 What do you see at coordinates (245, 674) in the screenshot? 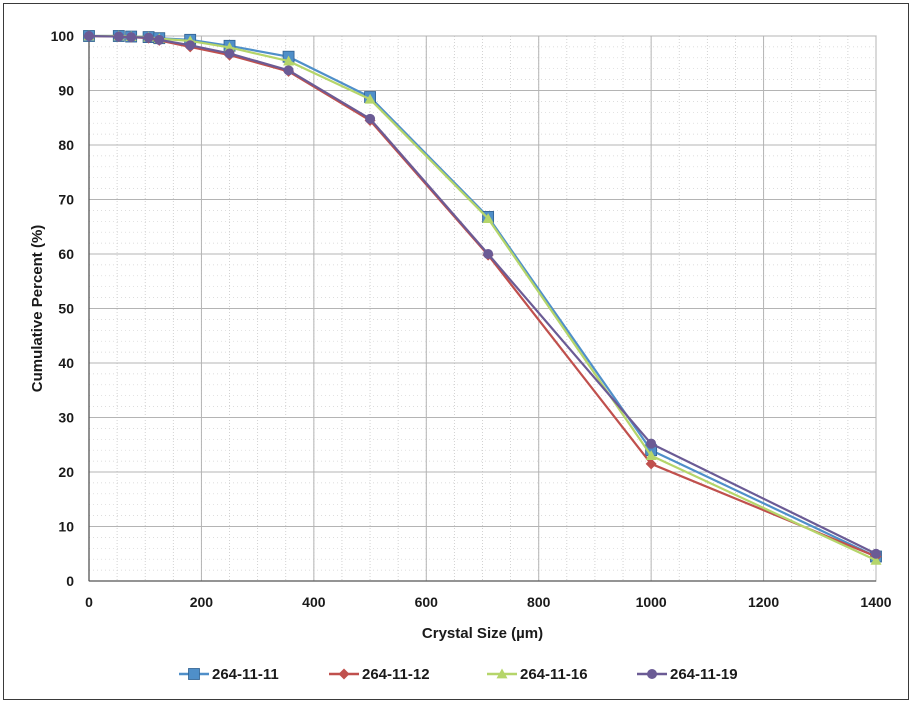
I see `legend-label: 264-11-11` at bounding box center [245, 674].